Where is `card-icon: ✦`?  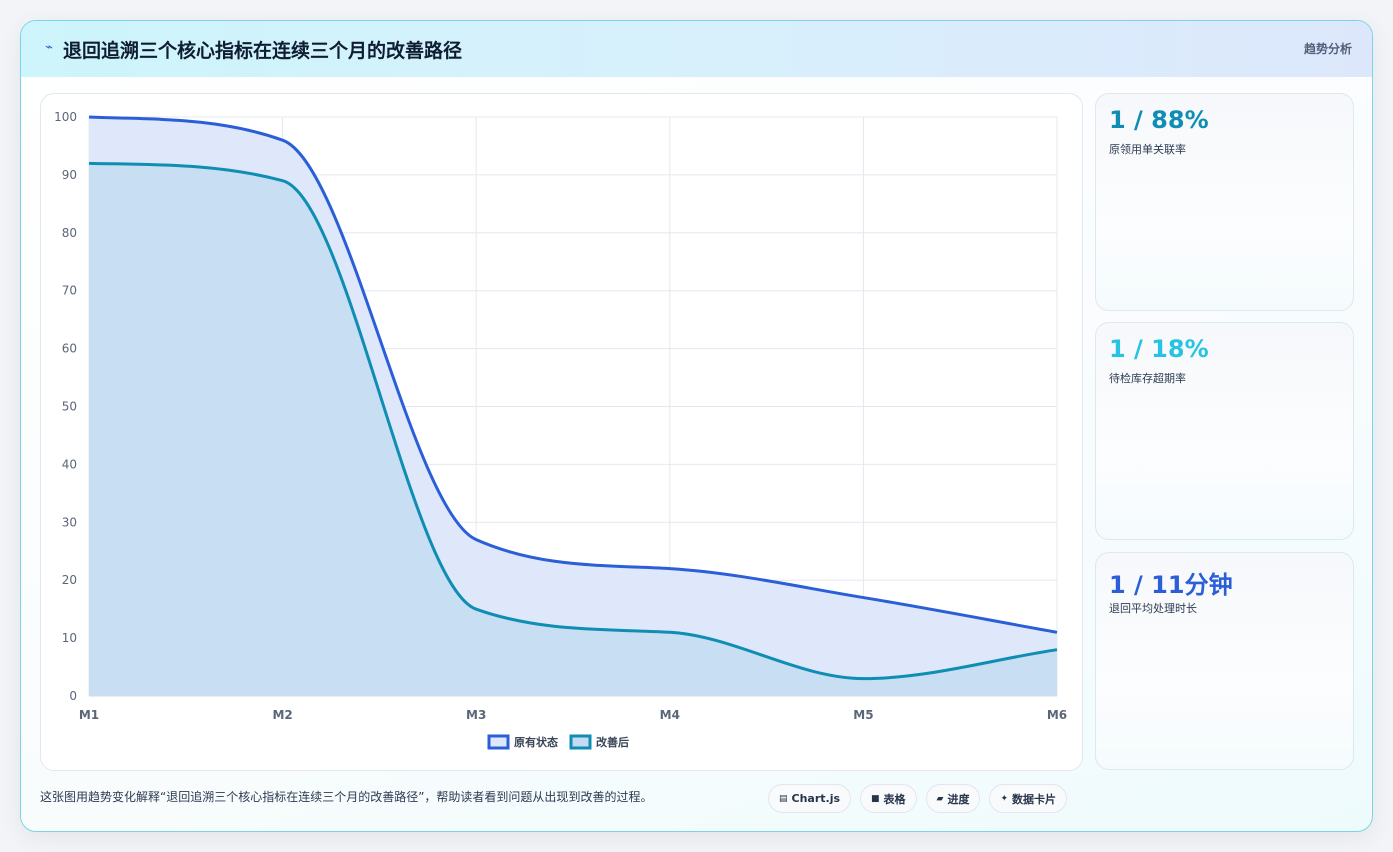
card-icon: ✦ is located at coordinates (1004, 798).